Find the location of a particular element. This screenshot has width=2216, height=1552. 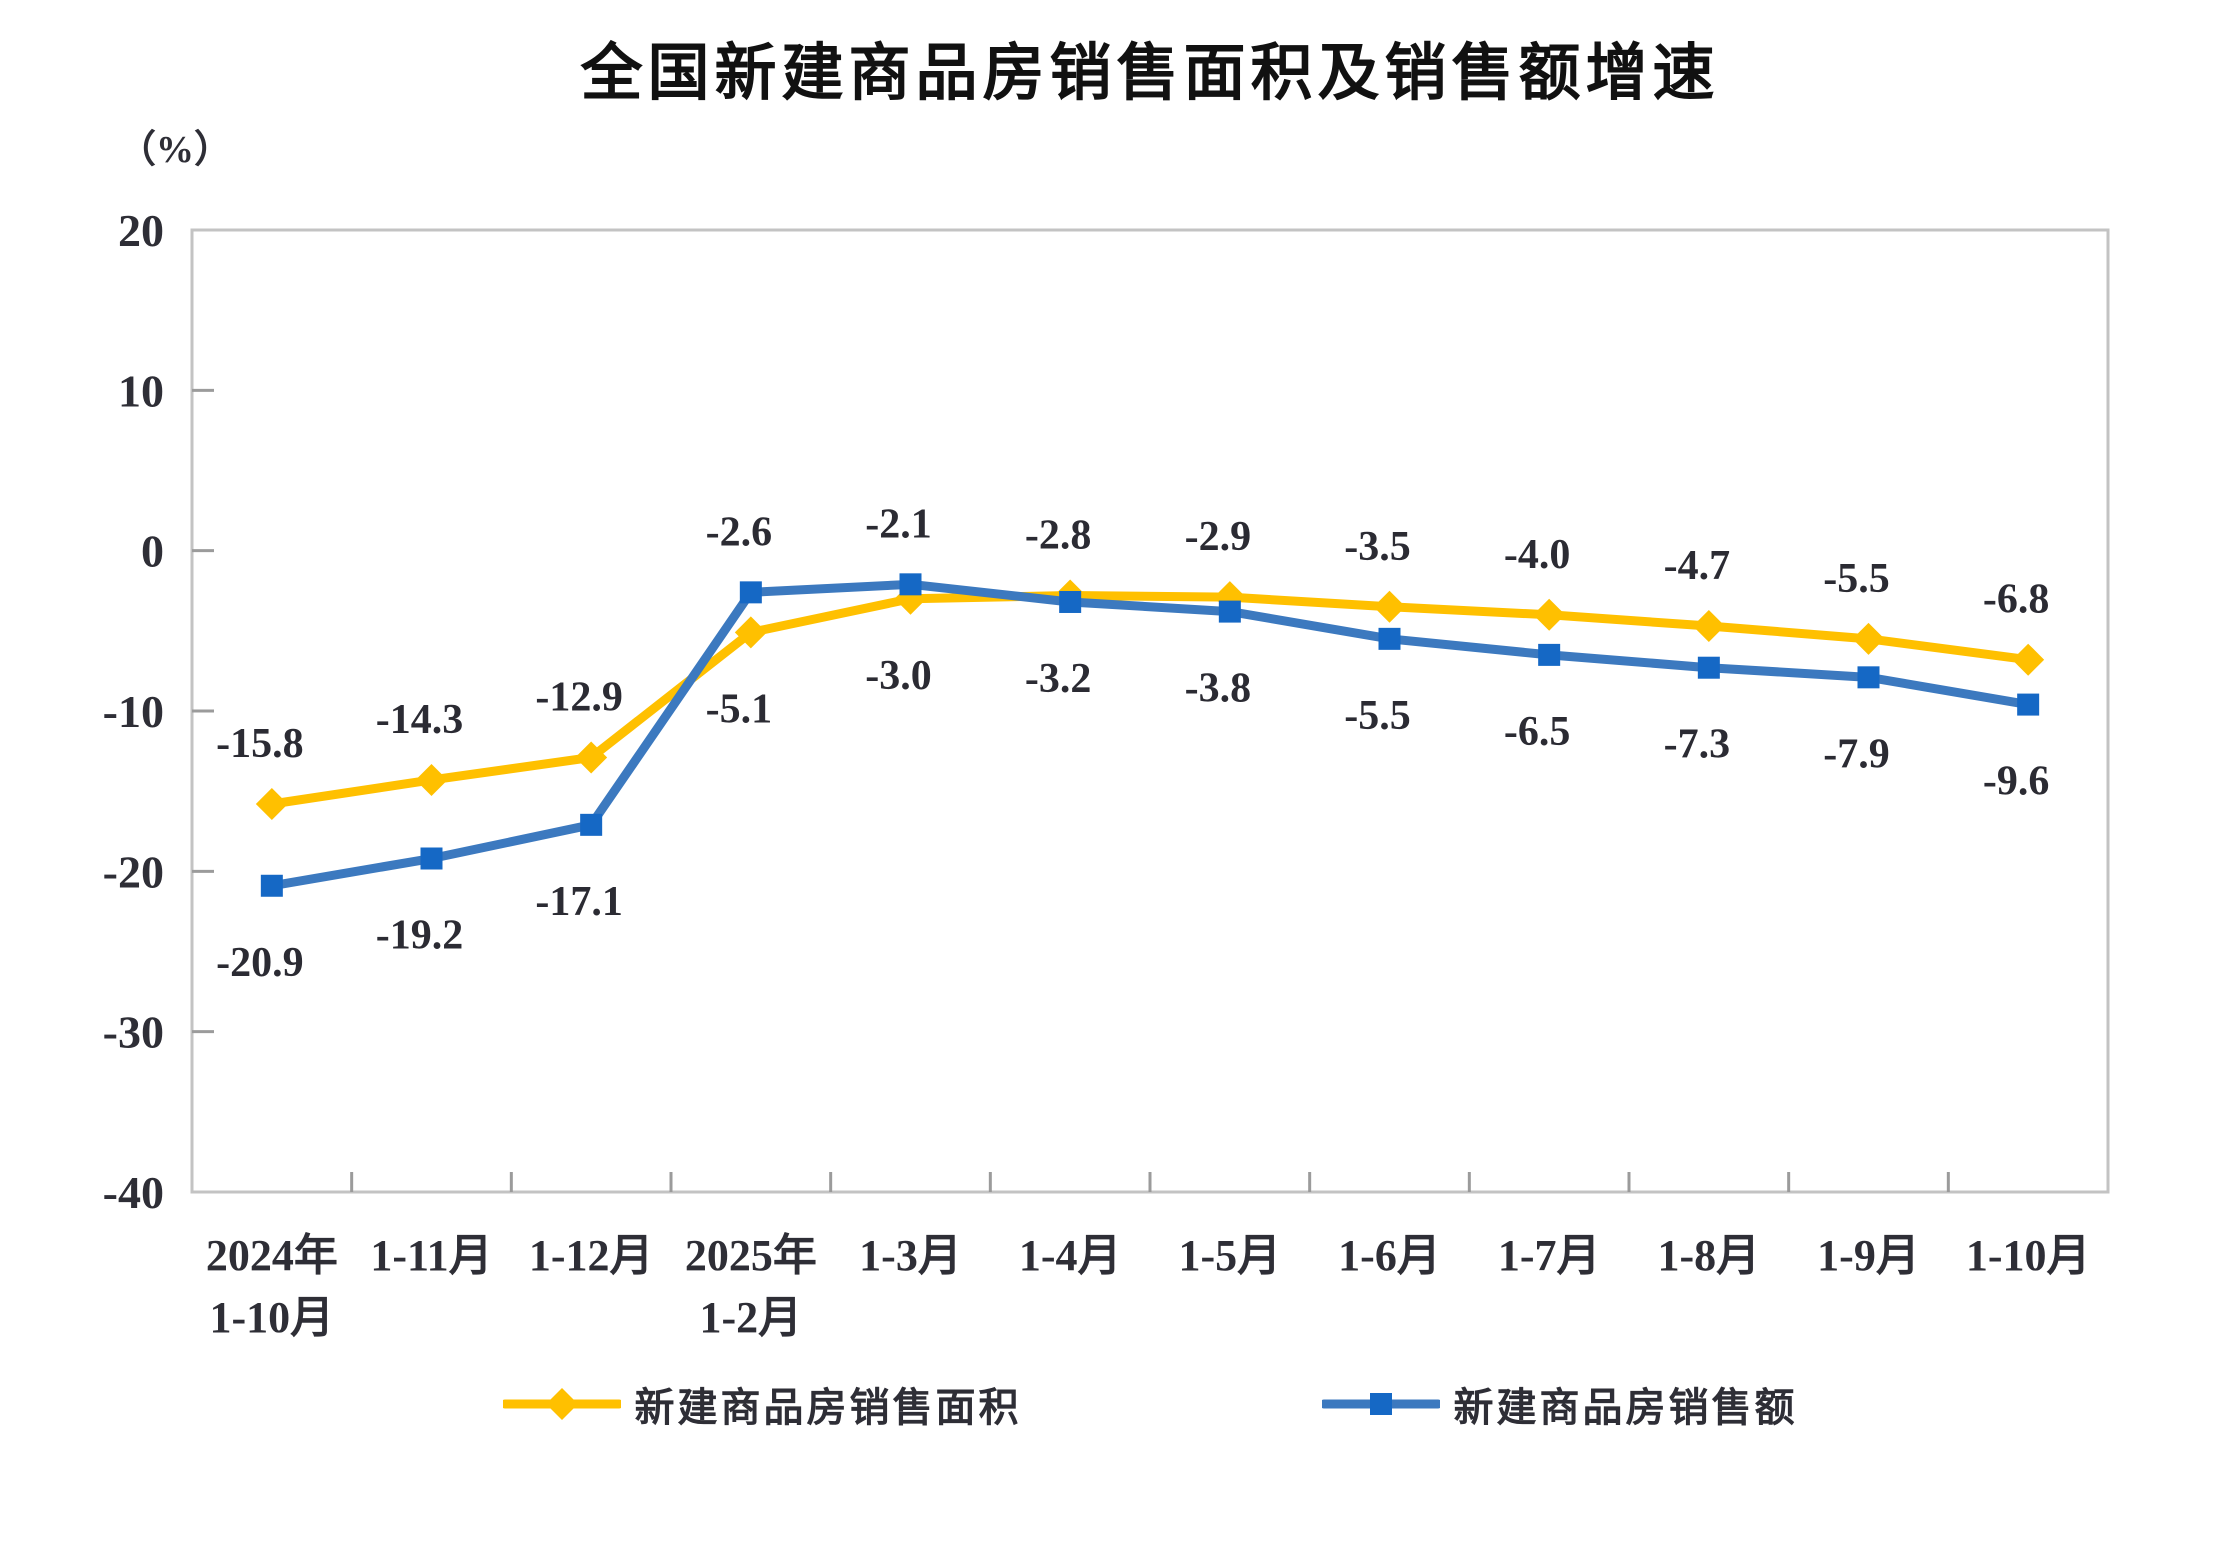

series-1-data-label: -20.9 is located at coordinates (260, 963).